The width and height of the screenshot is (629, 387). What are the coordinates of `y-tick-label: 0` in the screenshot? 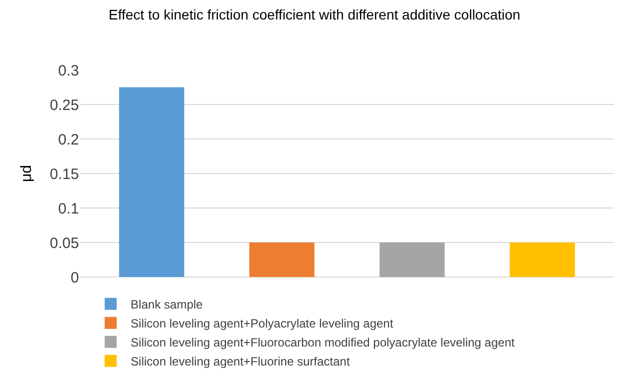 It's located at (74, 277).